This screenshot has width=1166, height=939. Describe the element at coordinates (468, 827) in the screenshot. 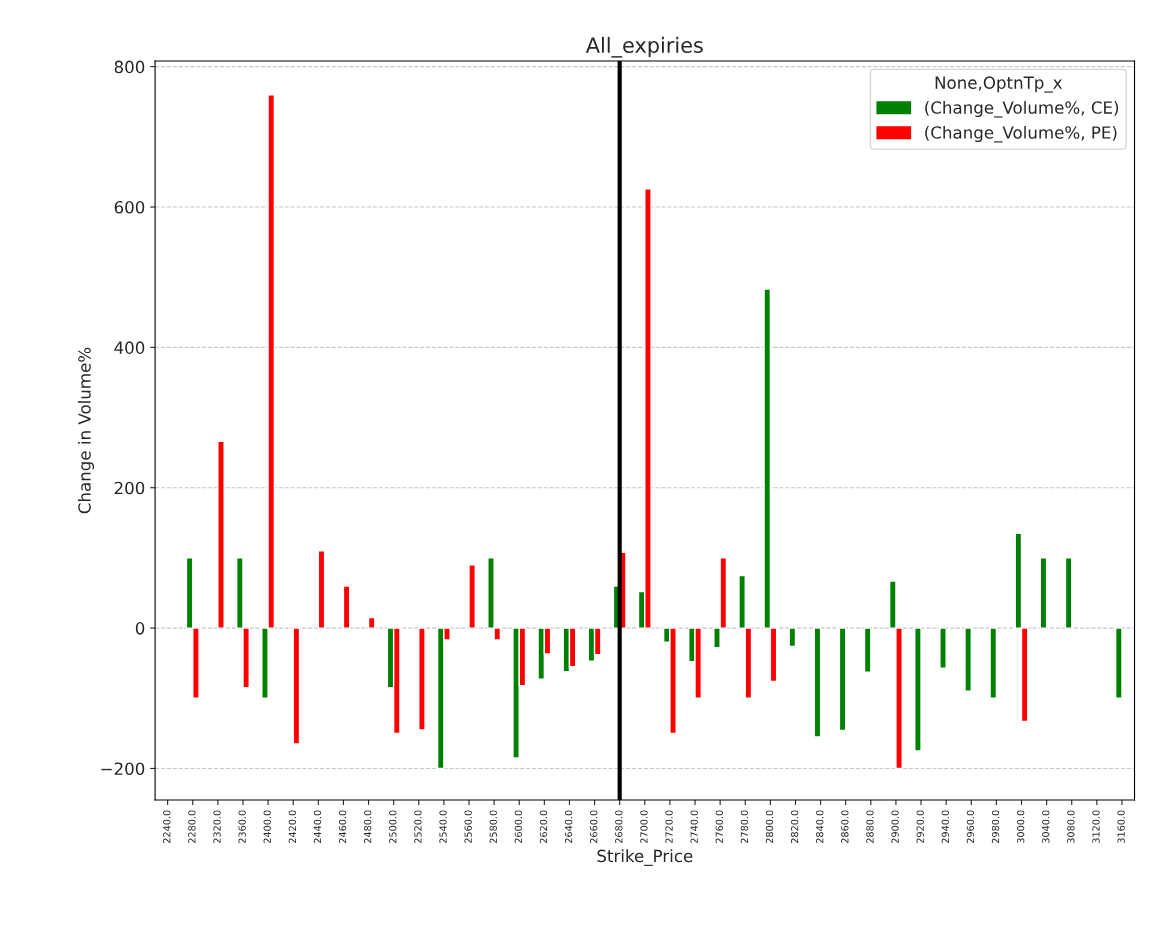

I see `x-tick-label: 2560.0` at that location.